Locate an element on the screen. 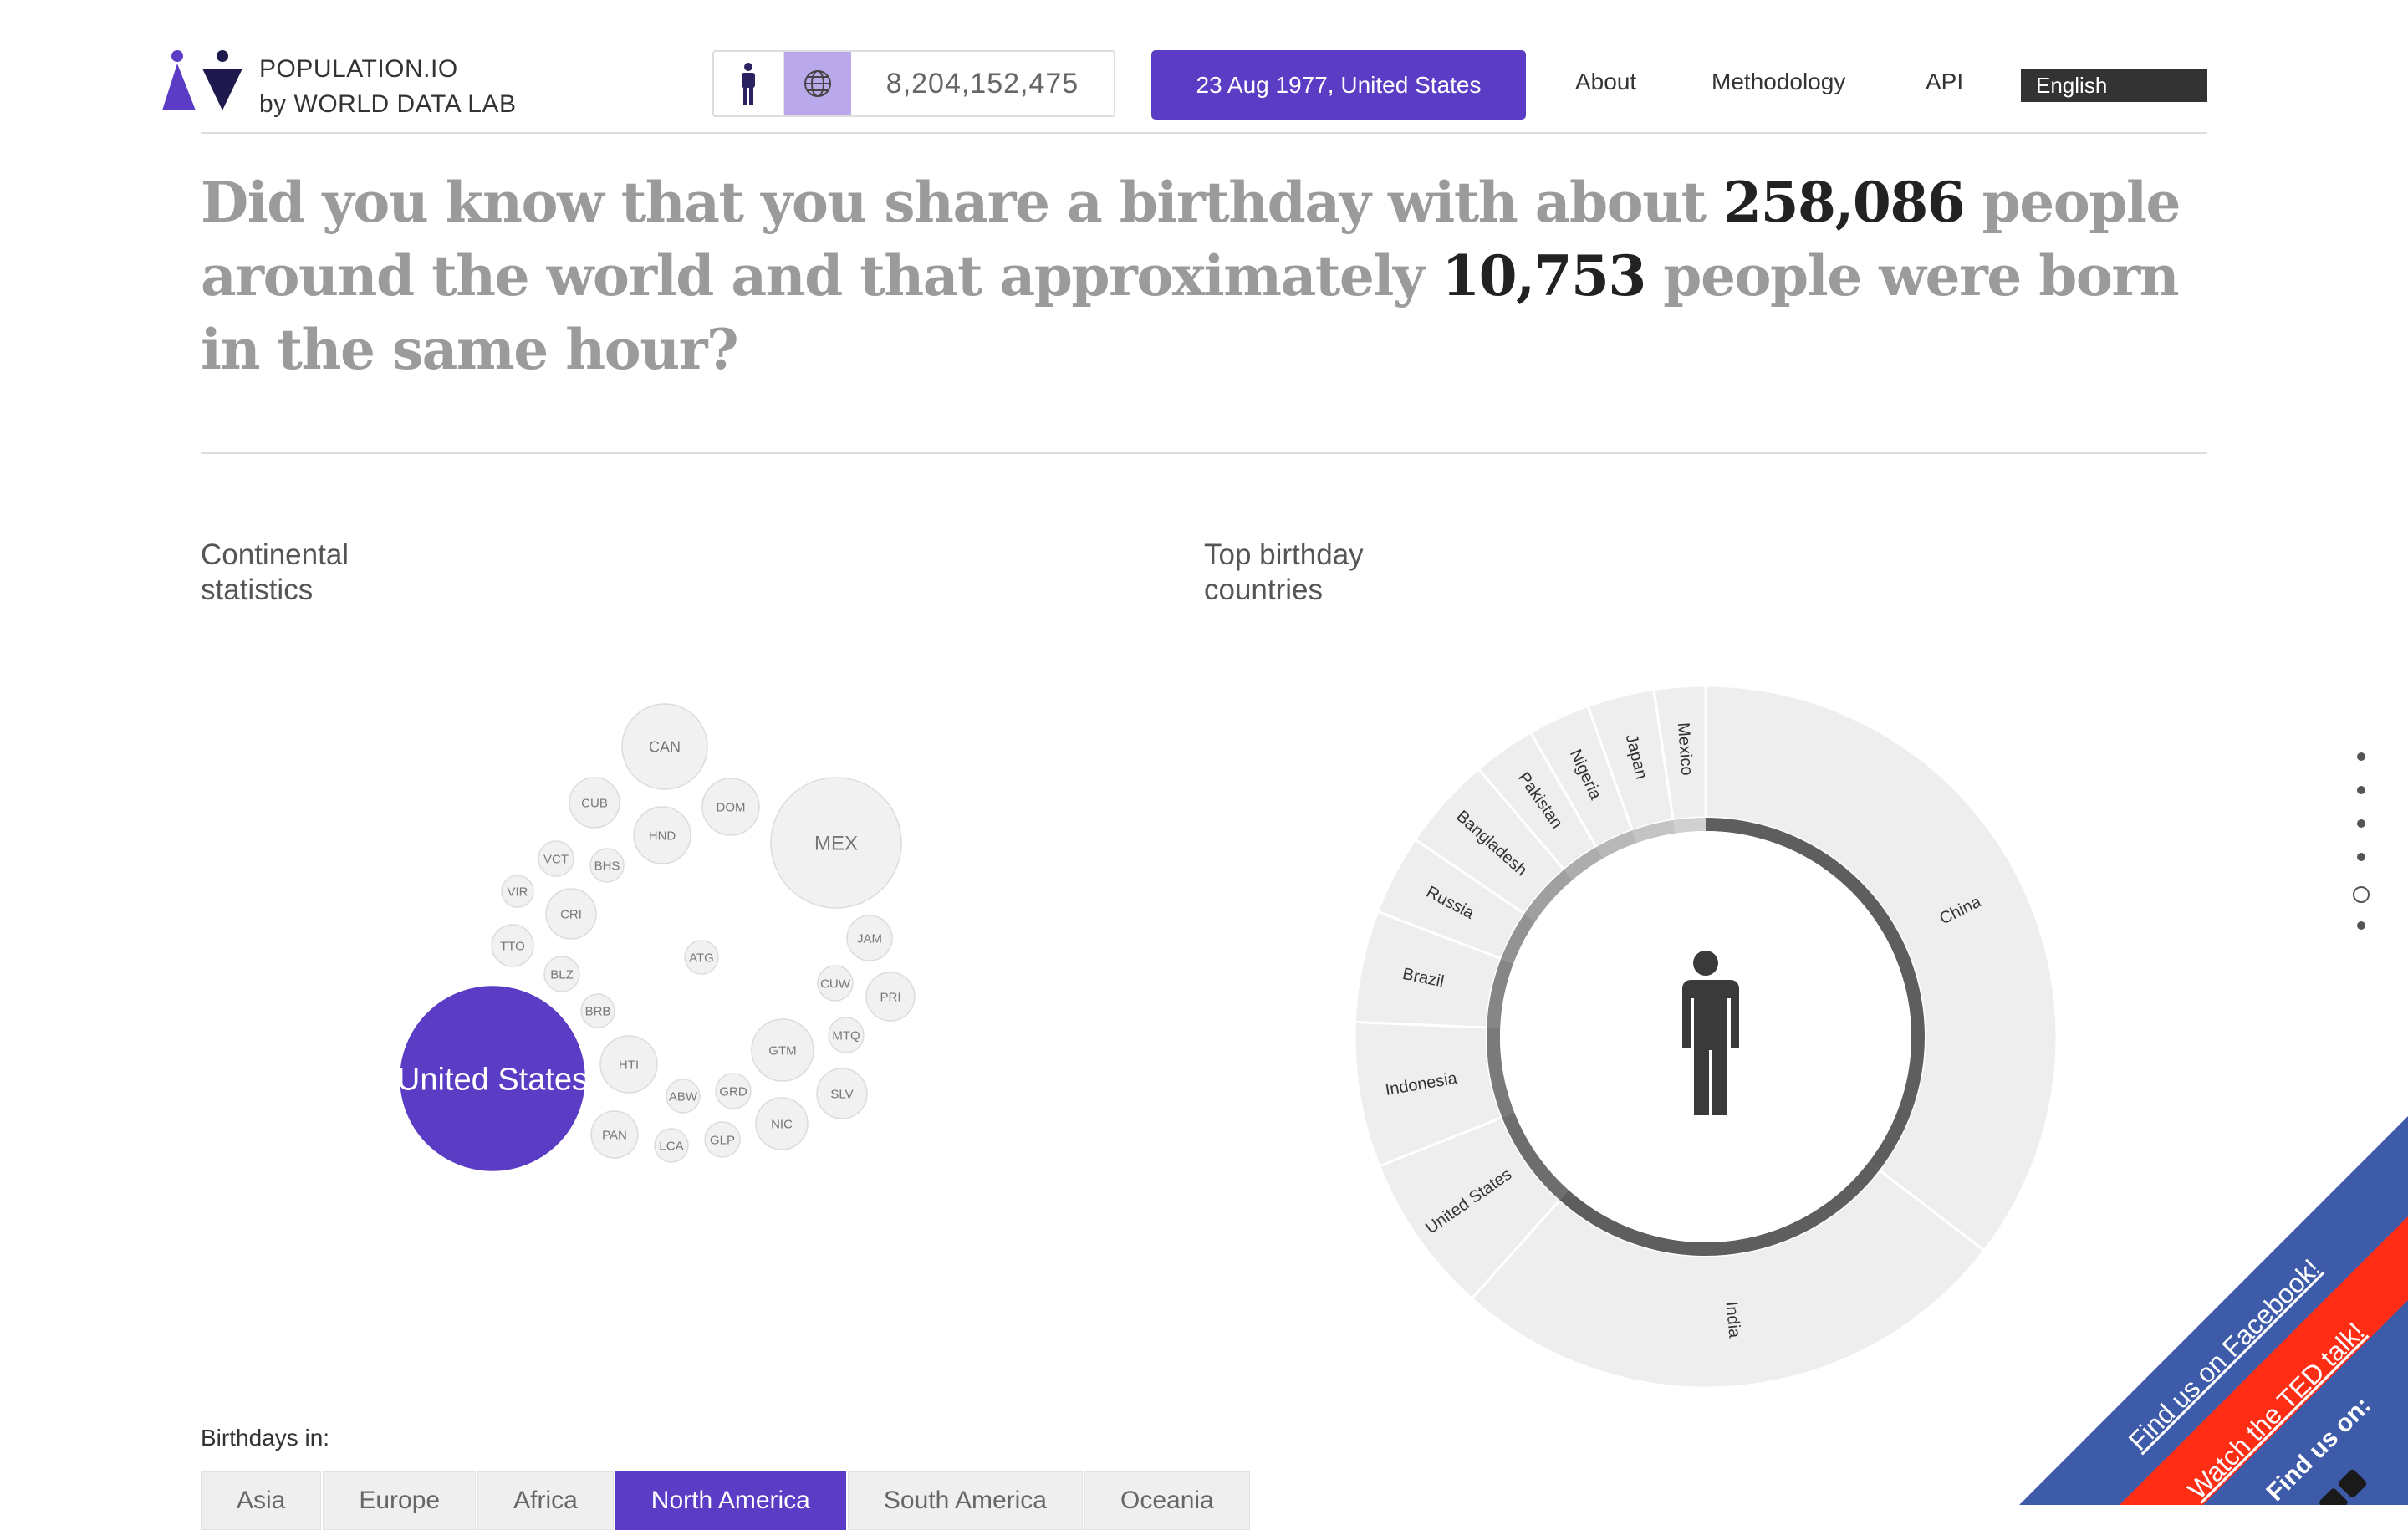 Image resolution: width=2408 pixels, height=1530 pixels. bubble-label: PAN is located at coordinates (614, 1135).